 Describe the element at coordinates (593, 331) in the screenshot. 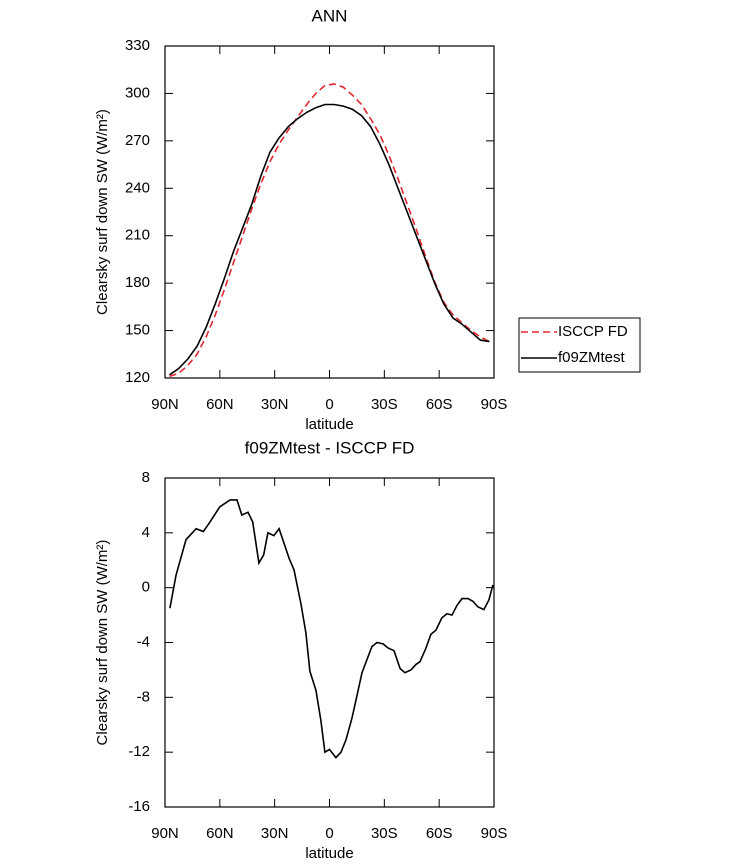

I see `legend-label: ISCCP FD` at that location.